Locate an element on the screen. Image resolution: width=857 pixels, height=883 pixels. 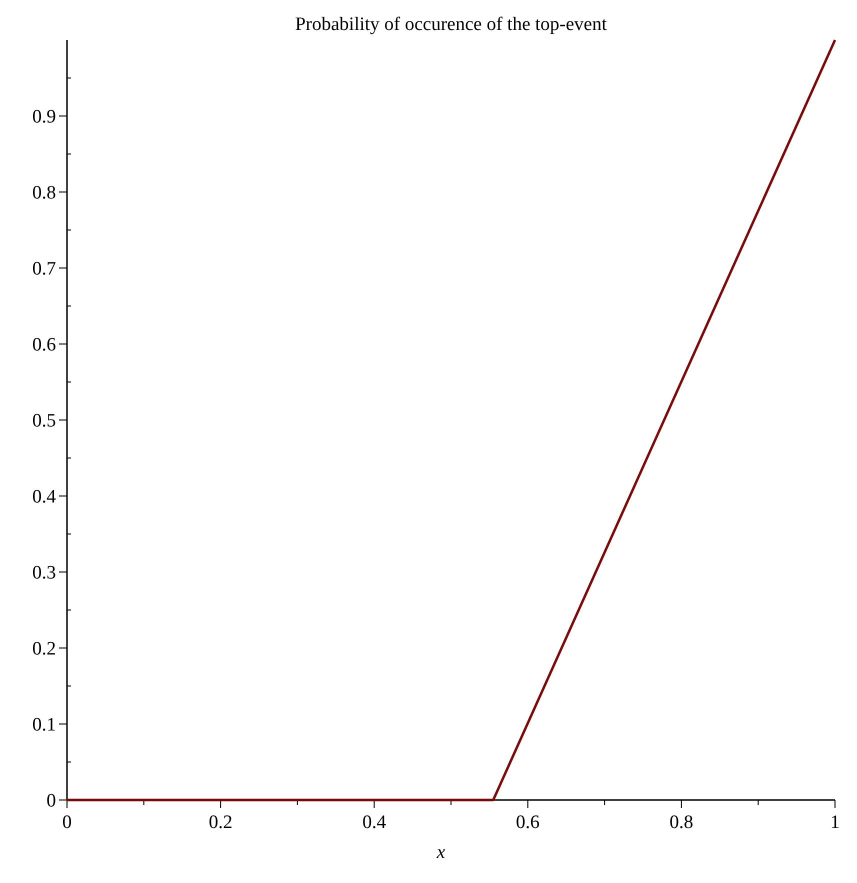
y-tick-label: 0.4 is located at coordinates (44, 497).